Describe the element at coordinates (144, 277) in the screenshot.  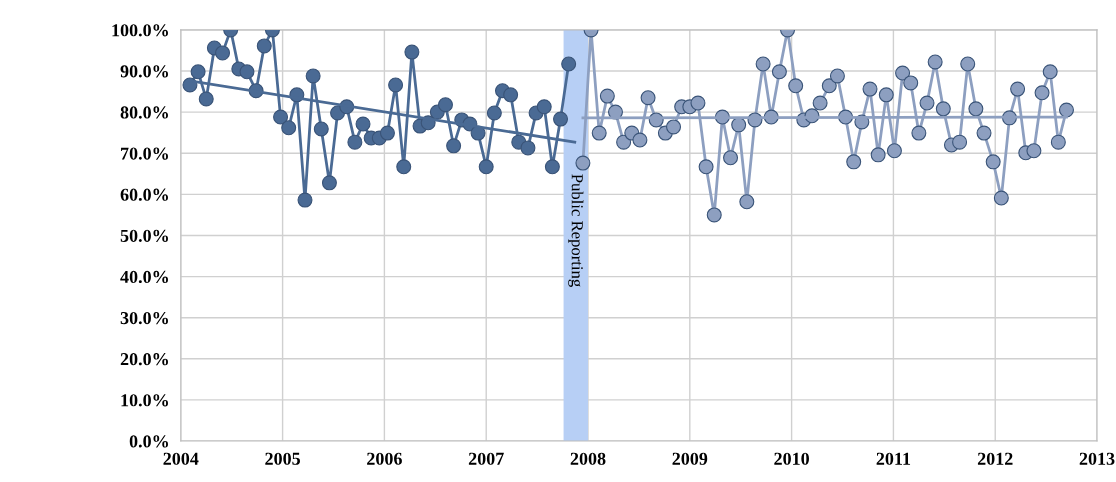
I see `y-tick-label: 40.0%` at that location.